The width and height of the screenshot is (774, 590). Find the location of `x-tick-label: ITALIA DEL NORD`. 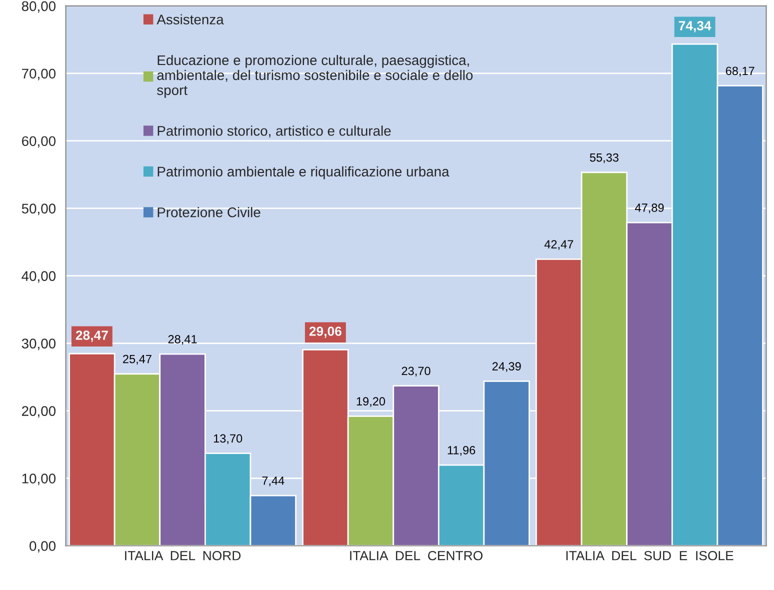

x-tick-label: ITALIA DEL NORD is located at coordinates (183, 555).